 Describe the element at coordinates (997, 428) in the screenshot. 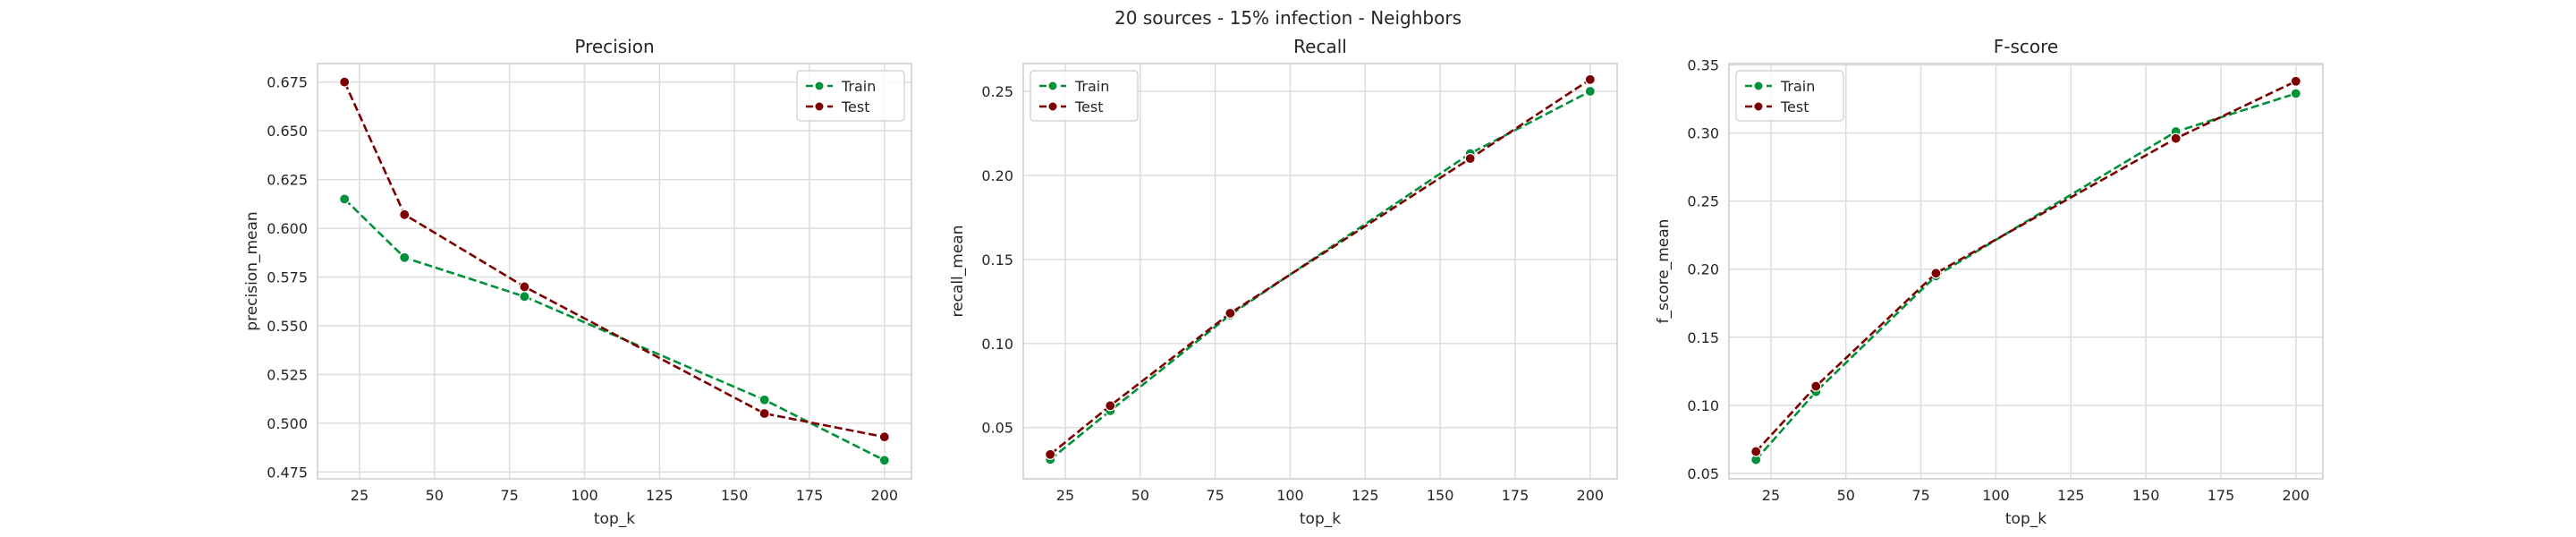

I see `y-tick-label: 0.05` at that location.